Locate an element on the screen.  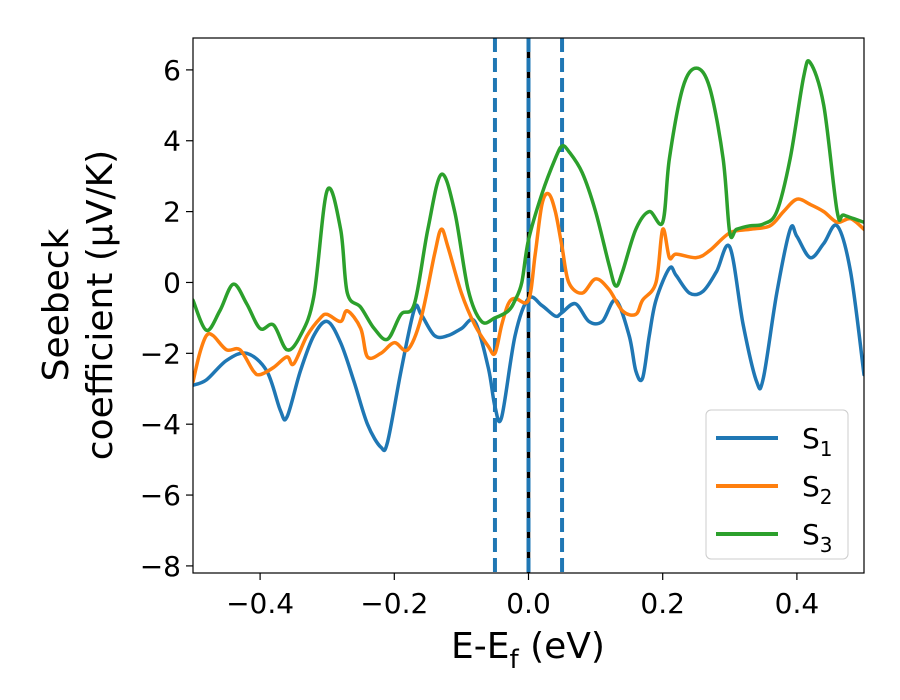
legend-label-s1: S1 is located at coordinates (817, 441).